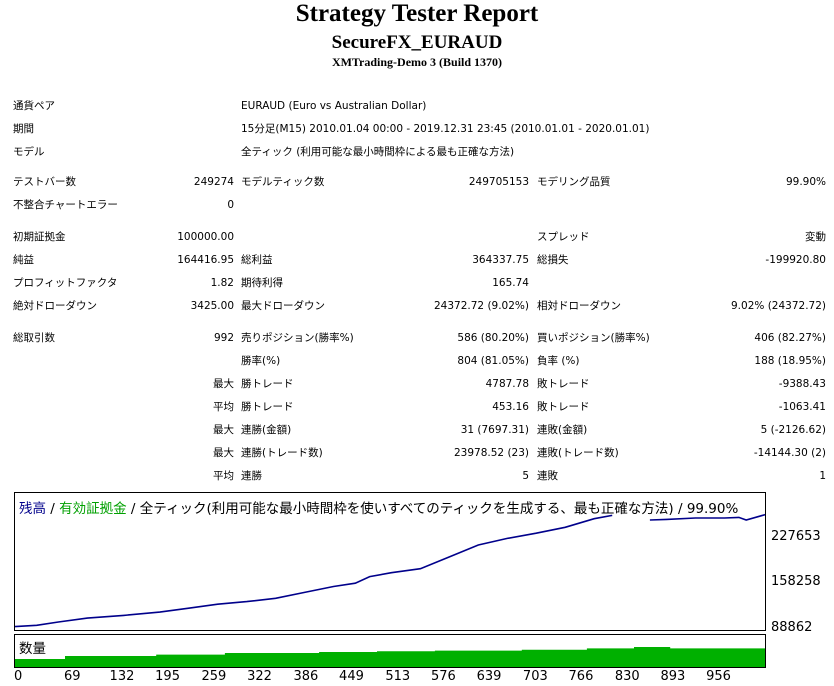 The width and height of the screenshot is (834, 686). I want to click on x-tick-label: 449, so click(351, 676).